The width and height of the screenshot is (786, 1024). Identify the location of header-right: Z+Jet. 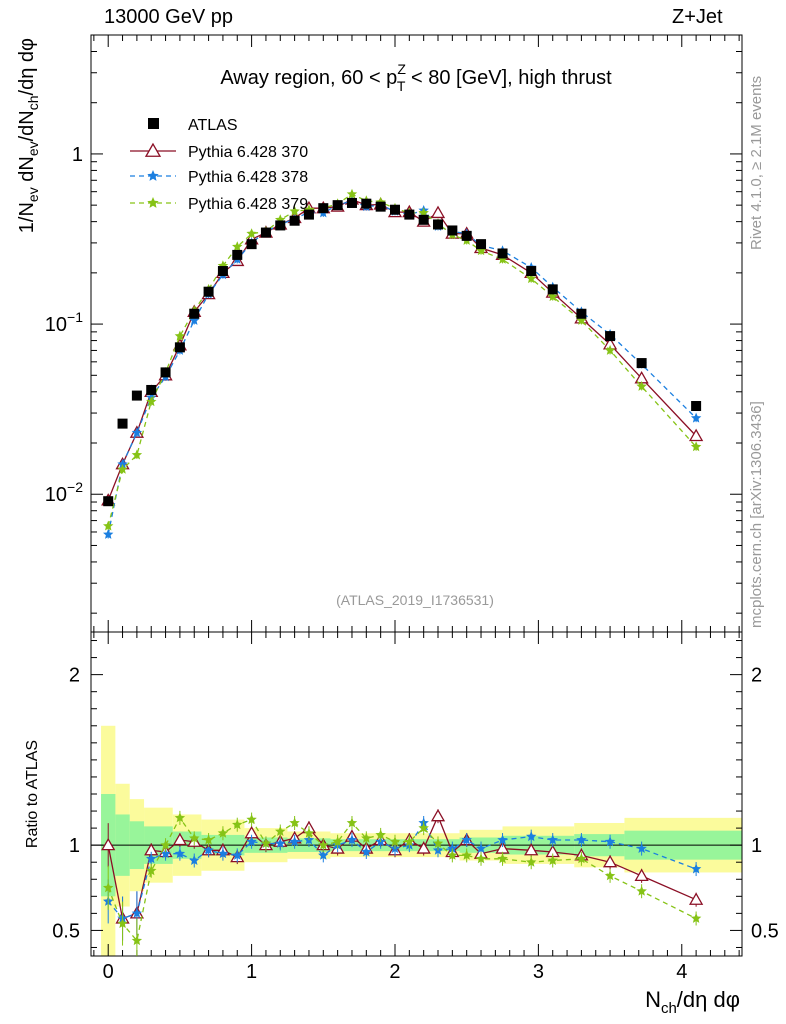
(697, 17).